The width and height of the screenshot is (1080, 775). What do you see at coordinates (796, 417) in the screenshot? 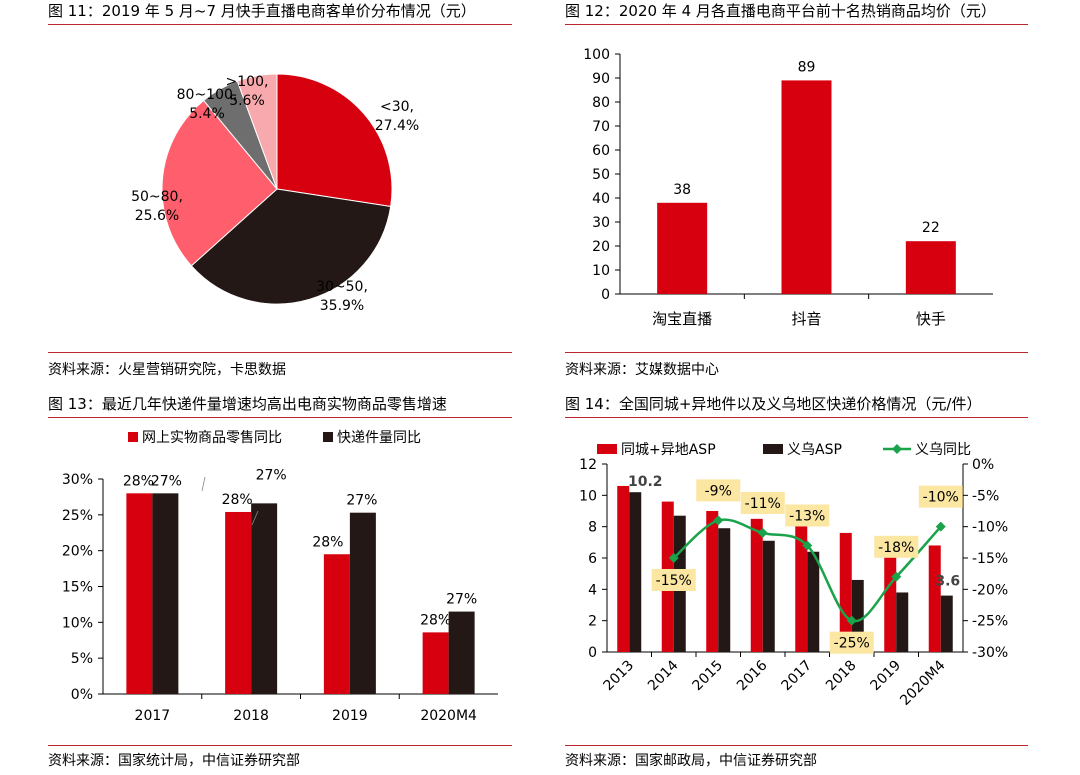
I see `fig14-title-rule` at bounding box center [796, 417].